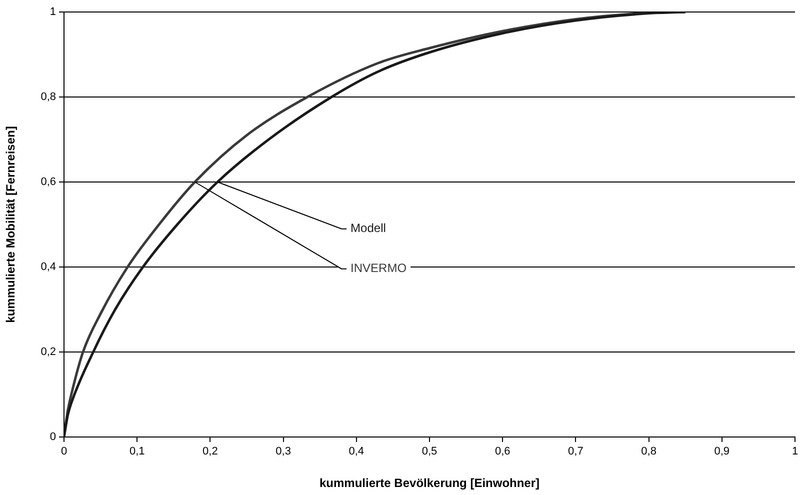 This screenshot has height=495, width=804. What do you see at coordinates (53, 12) in the screenshot?
I see `y-tick-label: 1` at bounding box center [53, 12].